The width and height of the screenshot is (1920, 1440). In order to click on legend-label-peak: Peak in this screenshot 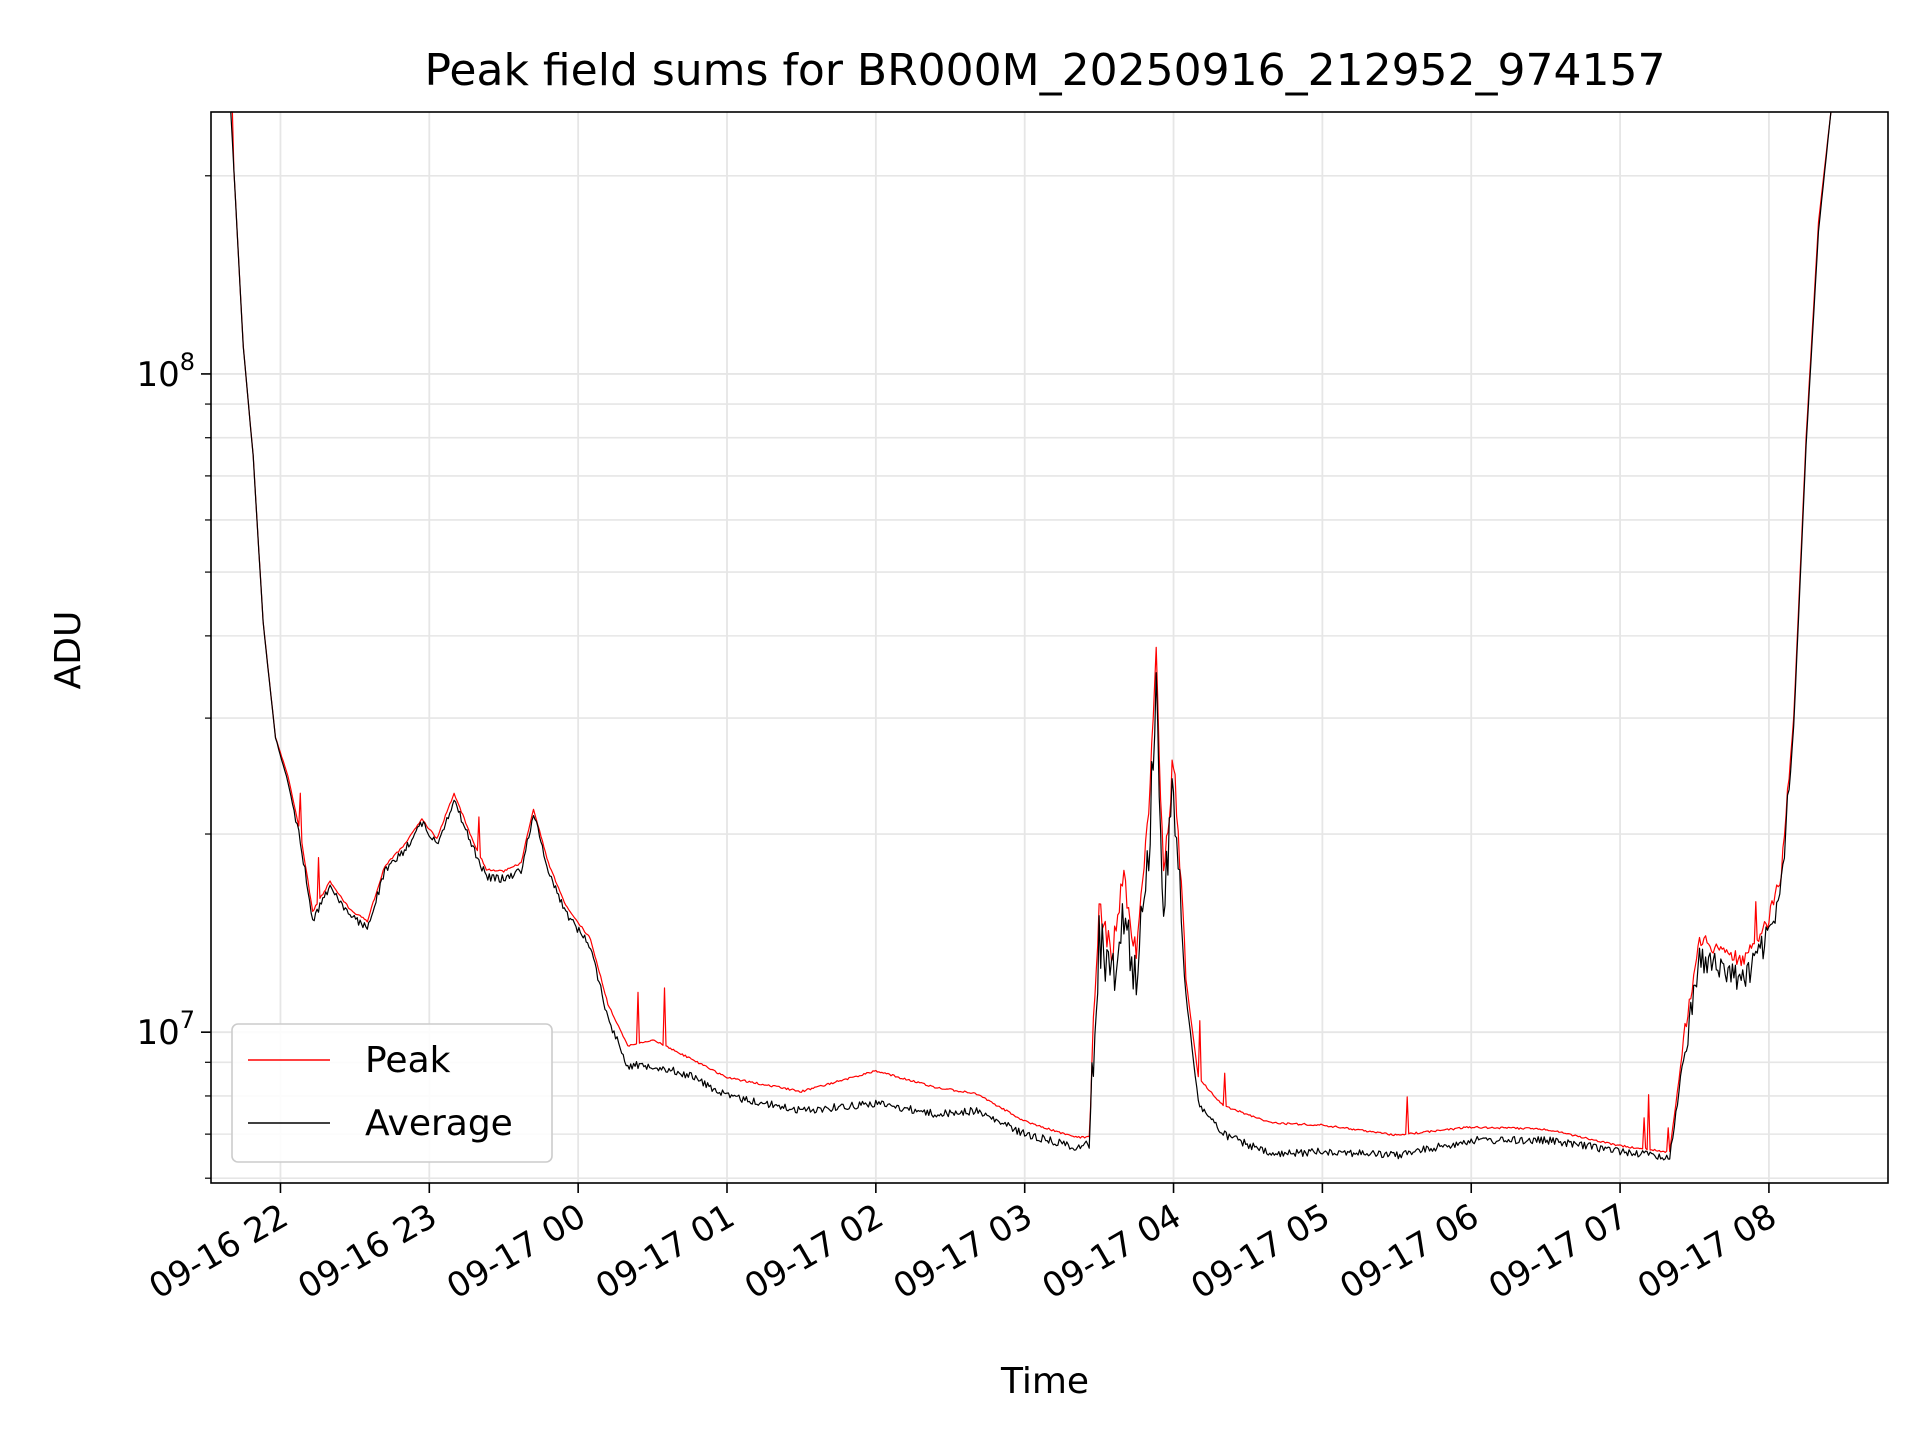, I will do `click(408, 1060)`.